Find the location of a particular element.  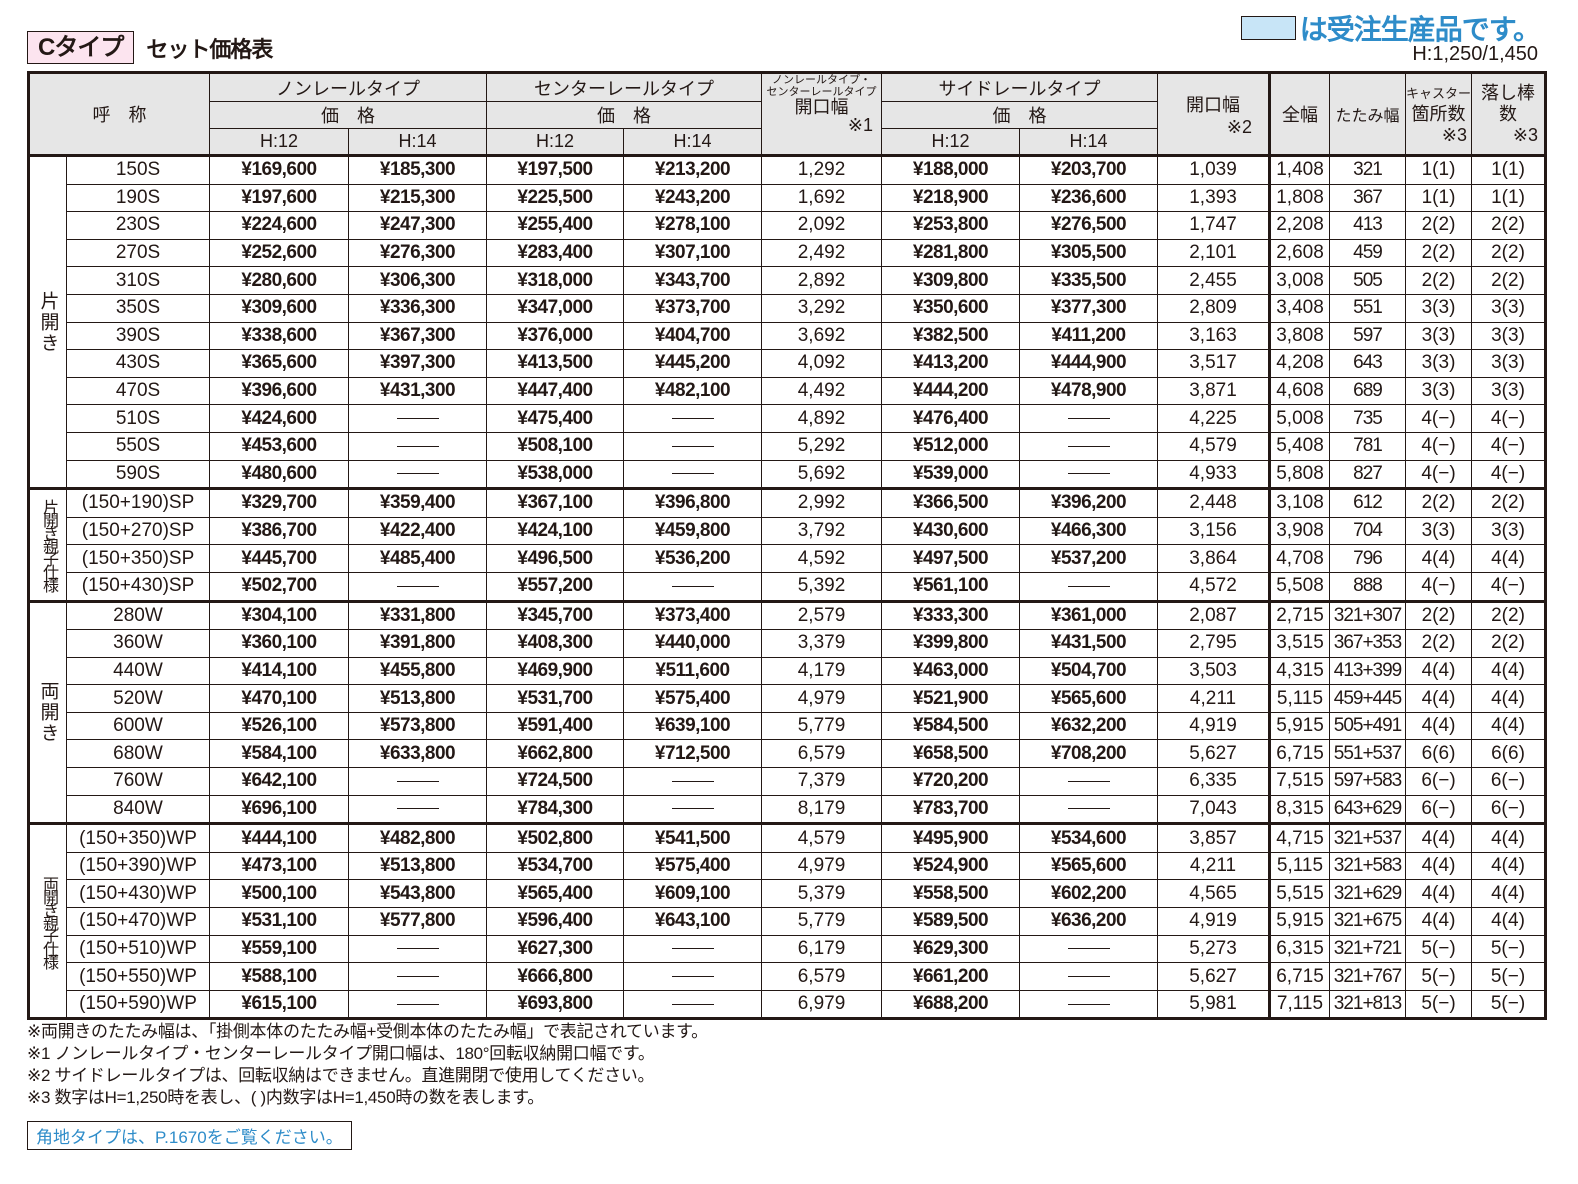

value-cell: 321+675 is located at coordinates (1367, 921).